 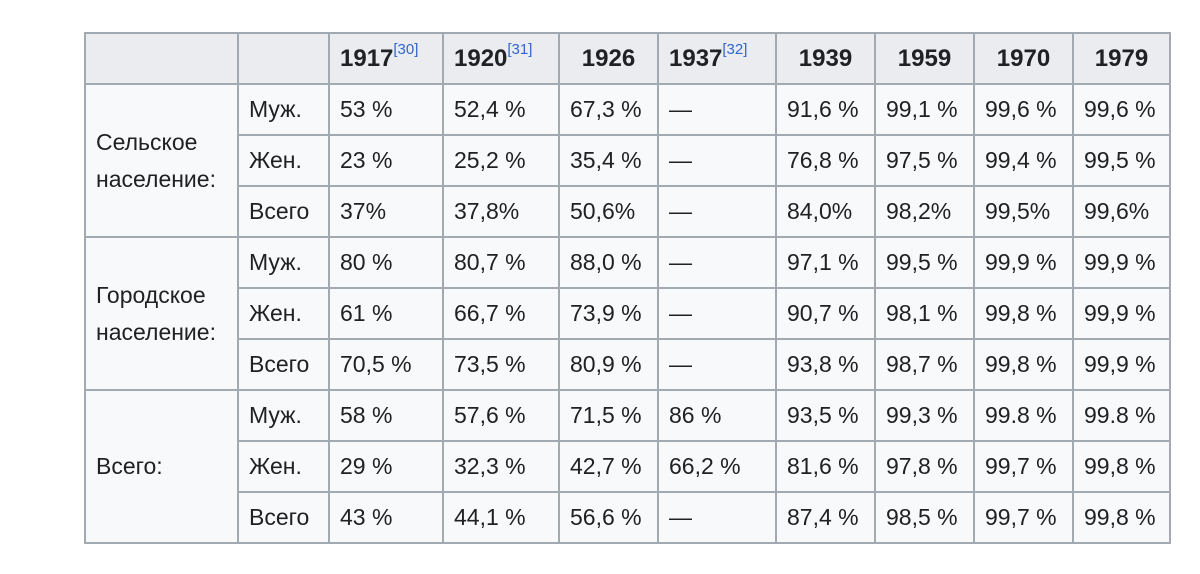 What do you see at coordinates (717, 466) in the screenshot?
I see `value-cell-1937: 66,2 %` at bounding box center [717, 466].